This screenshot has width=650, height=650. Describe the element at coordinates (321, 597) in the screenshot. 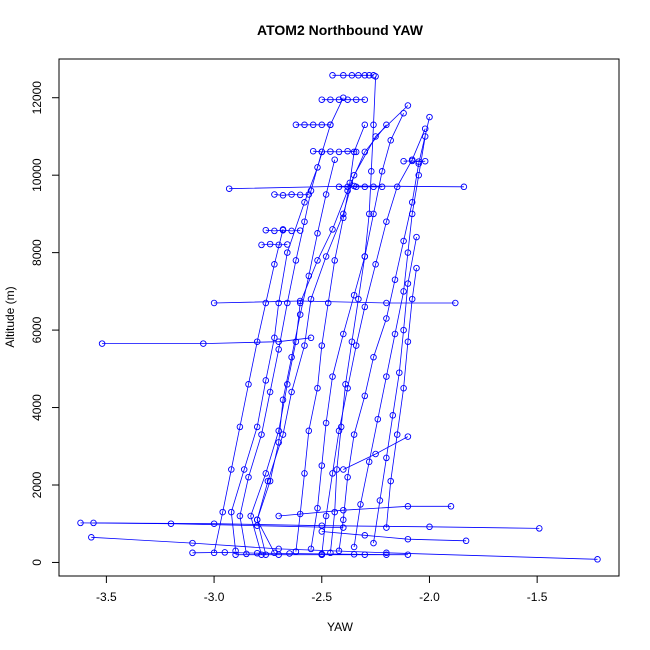

I see `x-tick-label: -2.5` at that location.